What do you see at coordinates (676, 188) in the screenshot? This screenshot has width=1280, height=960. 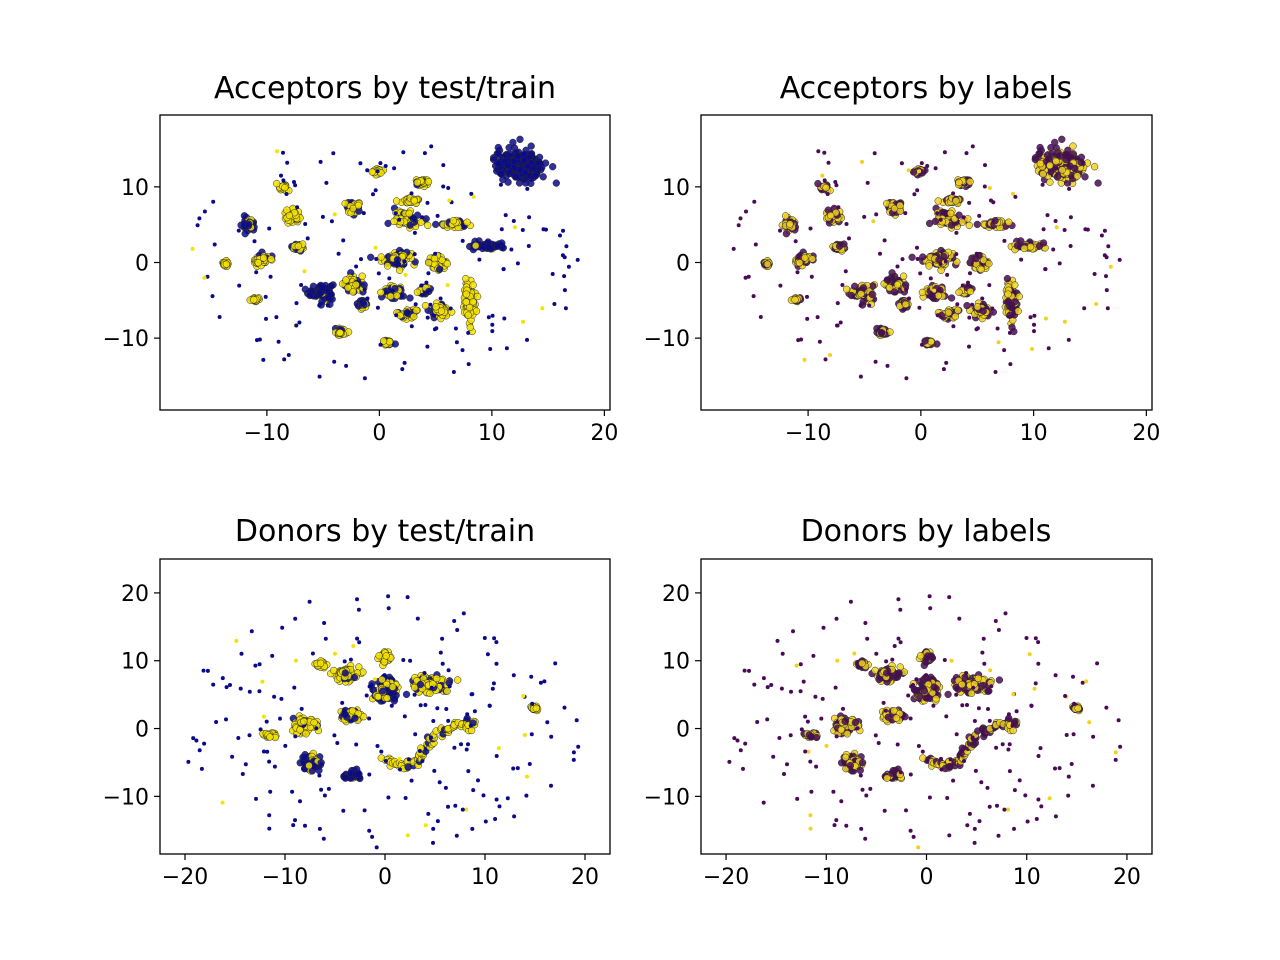 I see `y-tick-label: 10` at bounding box center [676, 188].